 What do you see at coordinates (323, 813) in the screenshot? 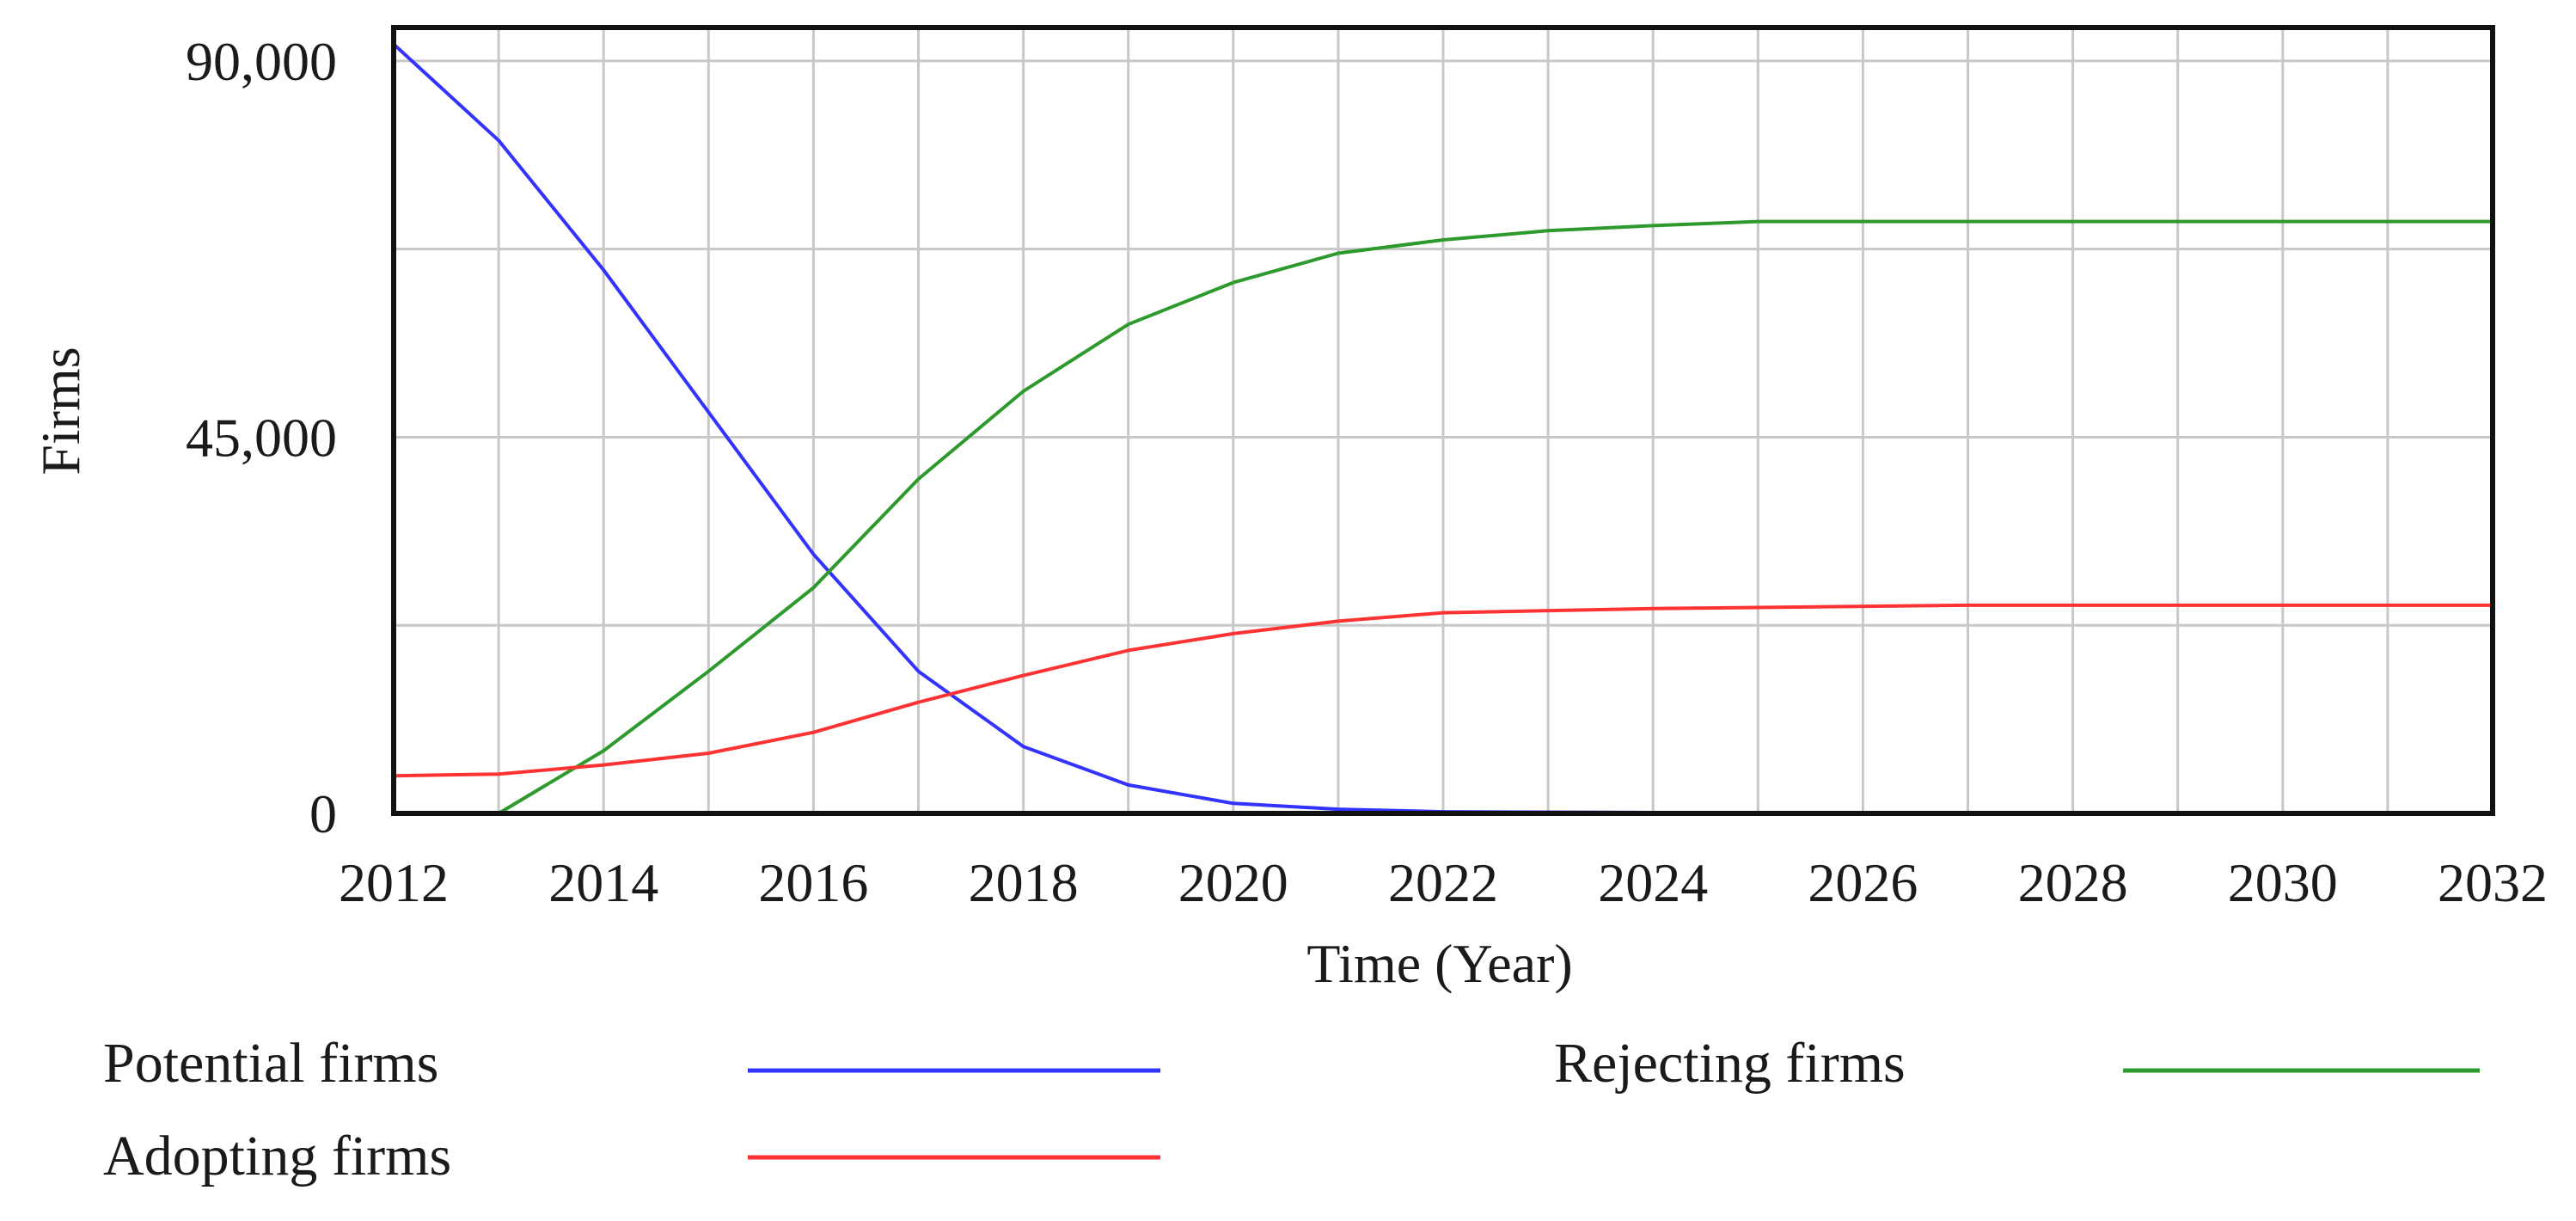
I see `y-tick-label: 0` at bounding box center [323, 813].